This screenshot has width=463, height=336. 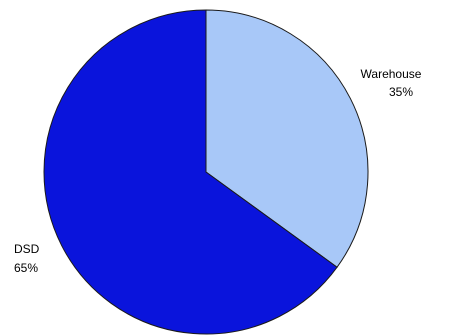 I want to click on dsd-slice-percent: 65%, so click(x=26, y=268).